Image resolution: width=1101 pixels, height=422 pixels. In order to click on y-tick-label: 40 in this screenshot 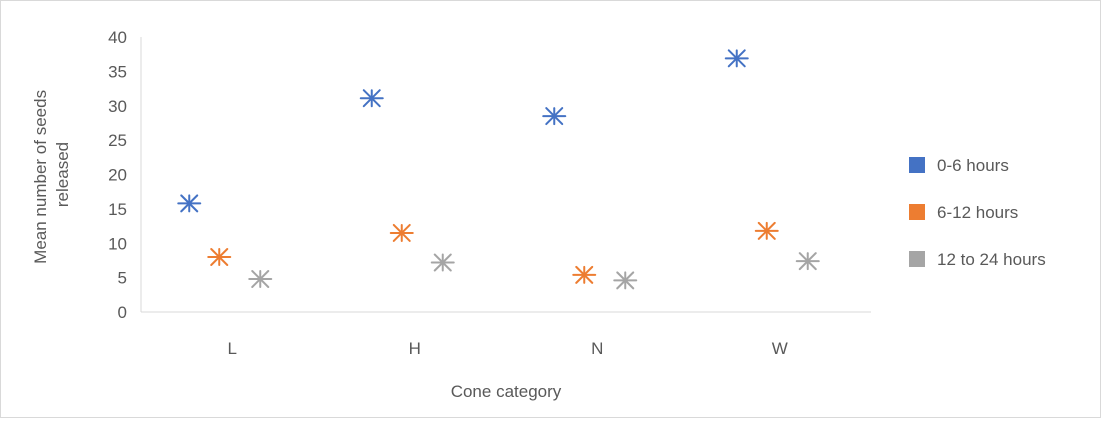, I will do `click(117, 37)`.